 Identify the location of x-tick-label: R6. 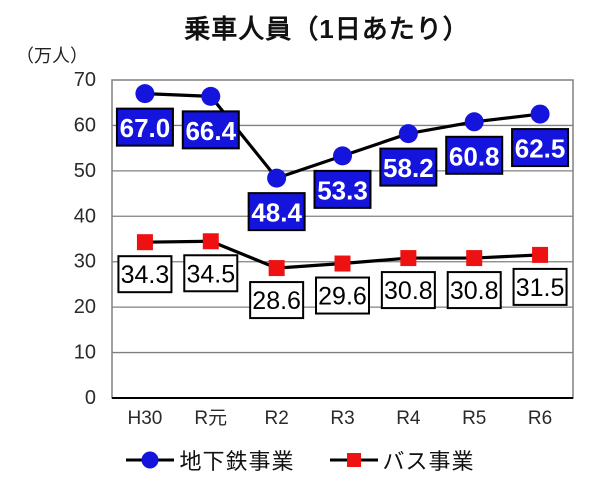
(540, 418).